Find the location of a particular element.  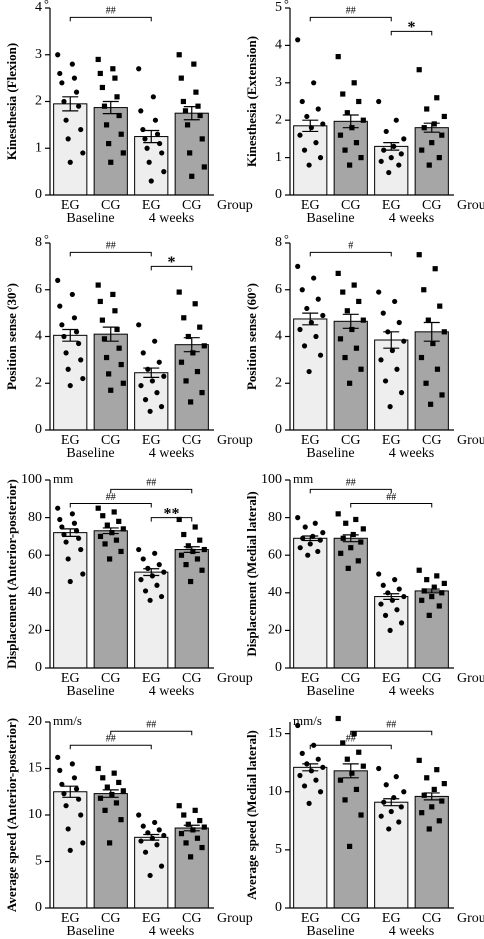

unit-label: ° is located at coordinates (286, 239).